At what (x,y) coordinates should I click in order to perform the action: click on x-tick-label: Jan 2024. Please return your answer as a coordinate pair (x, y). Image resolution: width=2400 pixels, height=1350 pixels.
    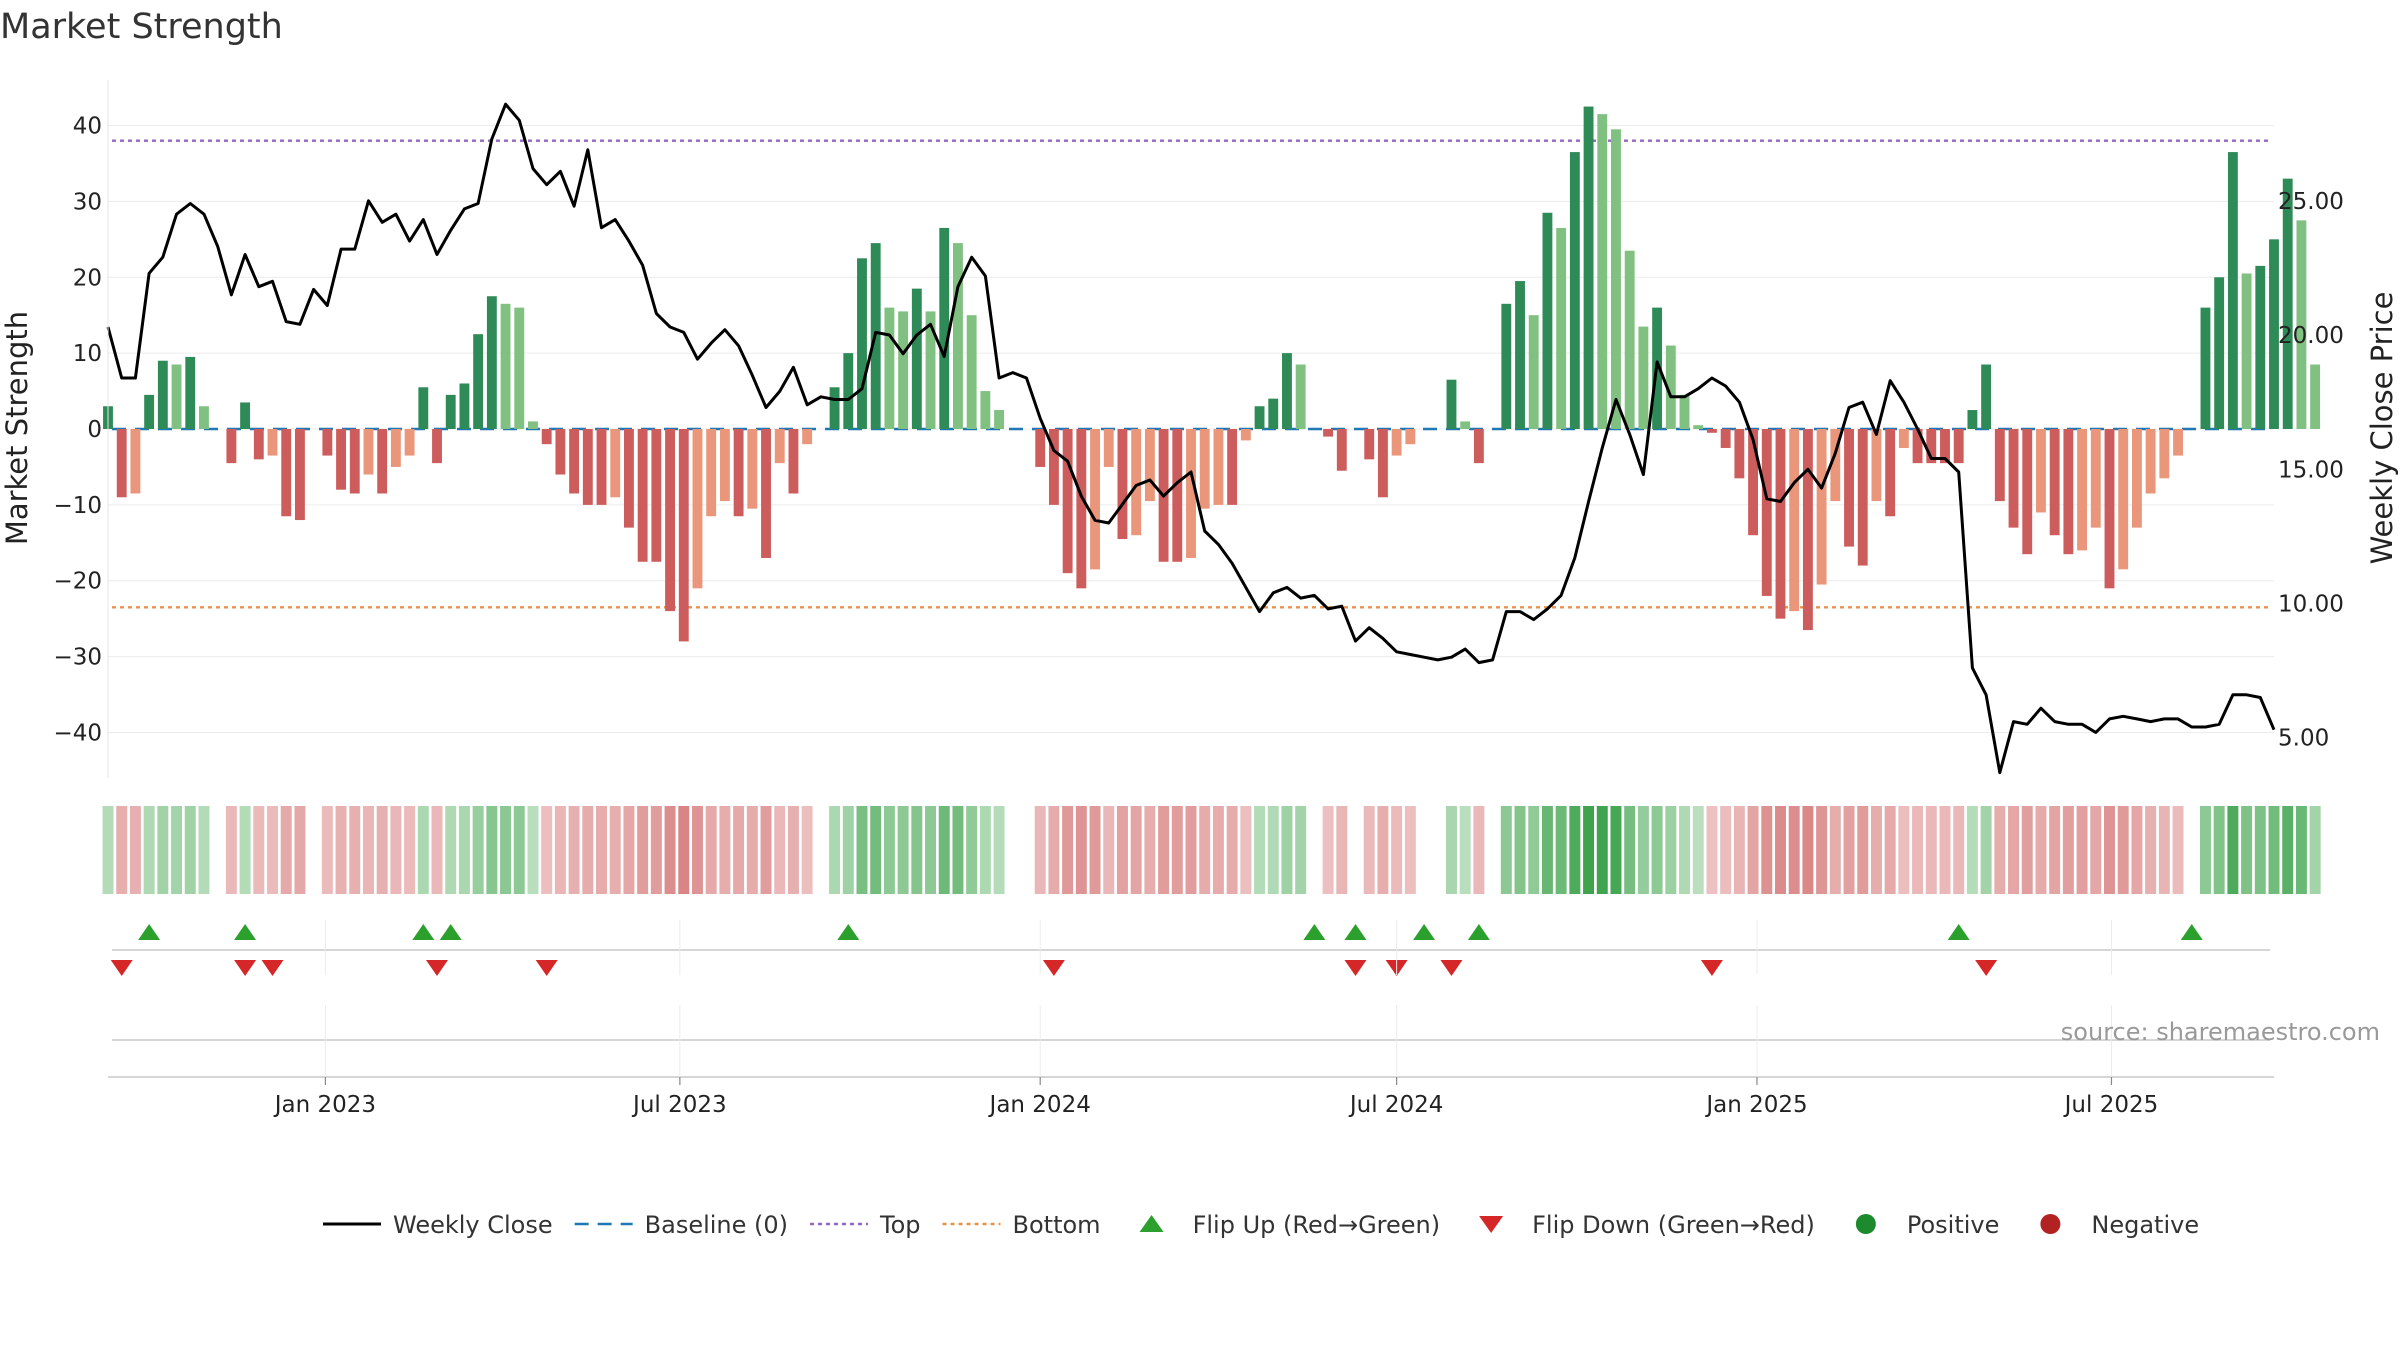
    Looking at the image, I should click on (1039, 1105).